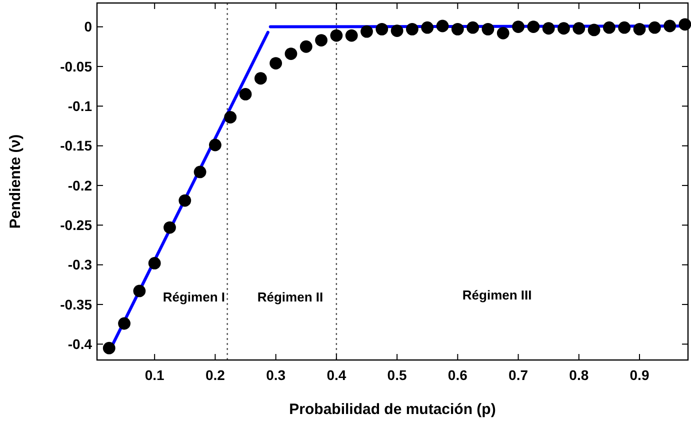  What do you see at coordinates (215, 375) in the screenshot?
I see `x-tick-label: 0.2` at bounding box center [215, 375].